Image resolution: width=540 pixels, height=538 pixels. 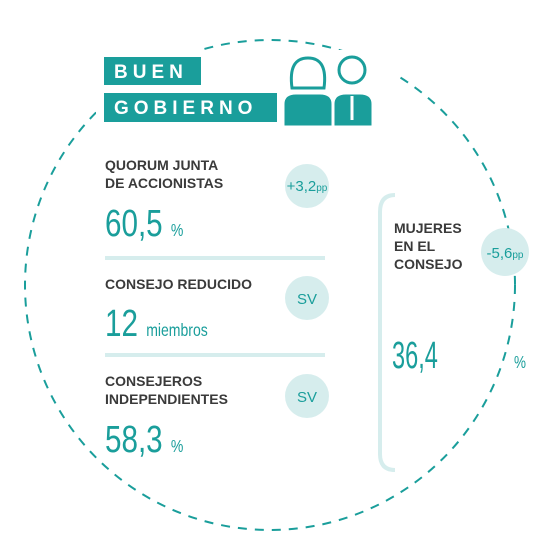 What do you see at coordinates (156, 324) in the screenshot?
I see `metric-value: 12 miembros` at bounding box center [156, 324].